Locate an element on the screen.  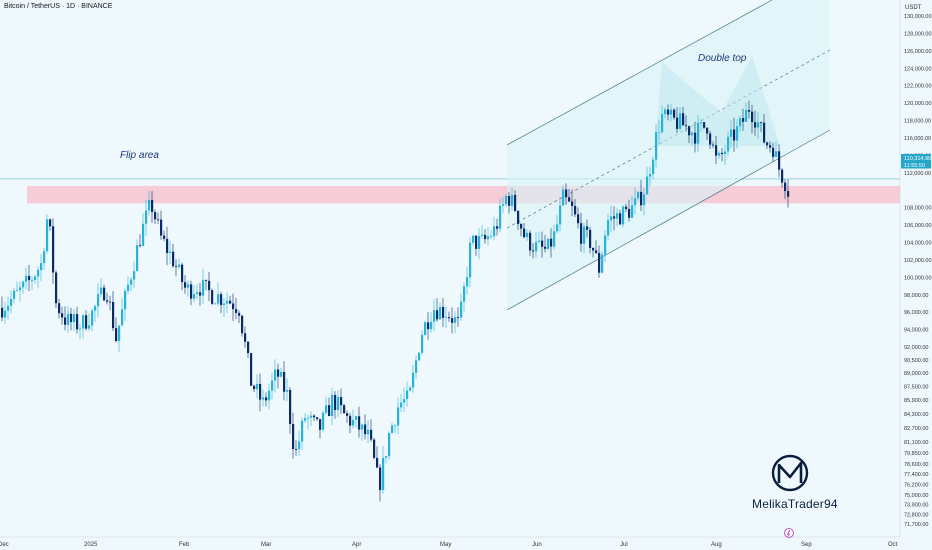
price-tick-label: 76,200.00 is located at coordinates (916, 486).